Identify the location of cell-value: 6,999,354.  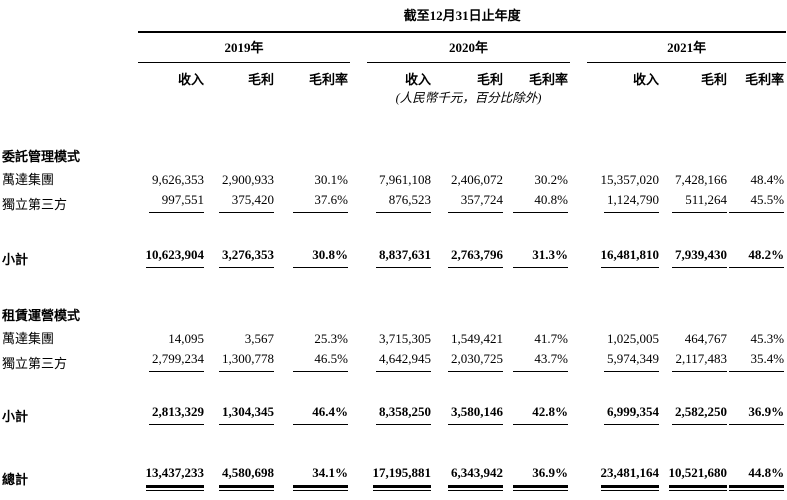
(631, 414).